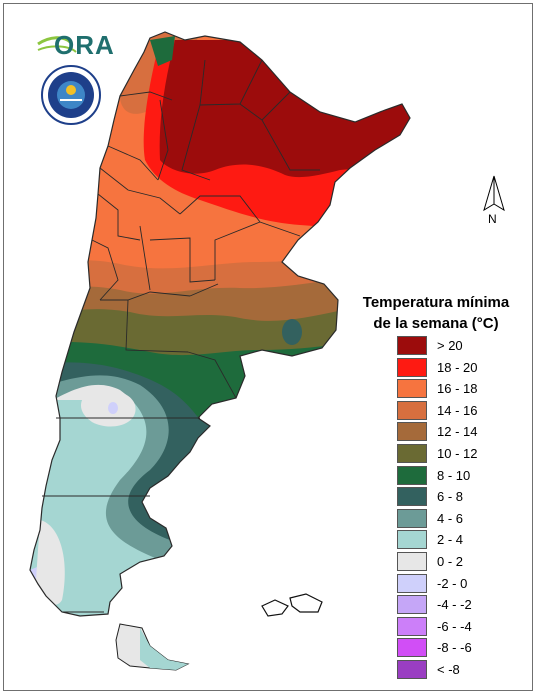  Describe the element at coordinates (457, 410) in the screenshot. I see `legend-label: 14 - 16` at that location.